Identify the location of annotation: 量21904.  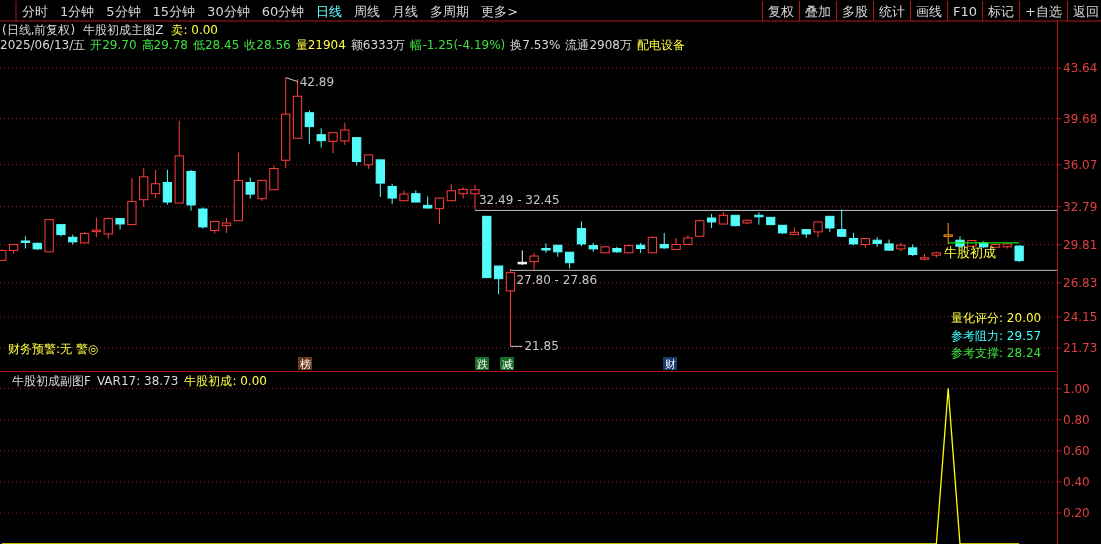
(320, 45).